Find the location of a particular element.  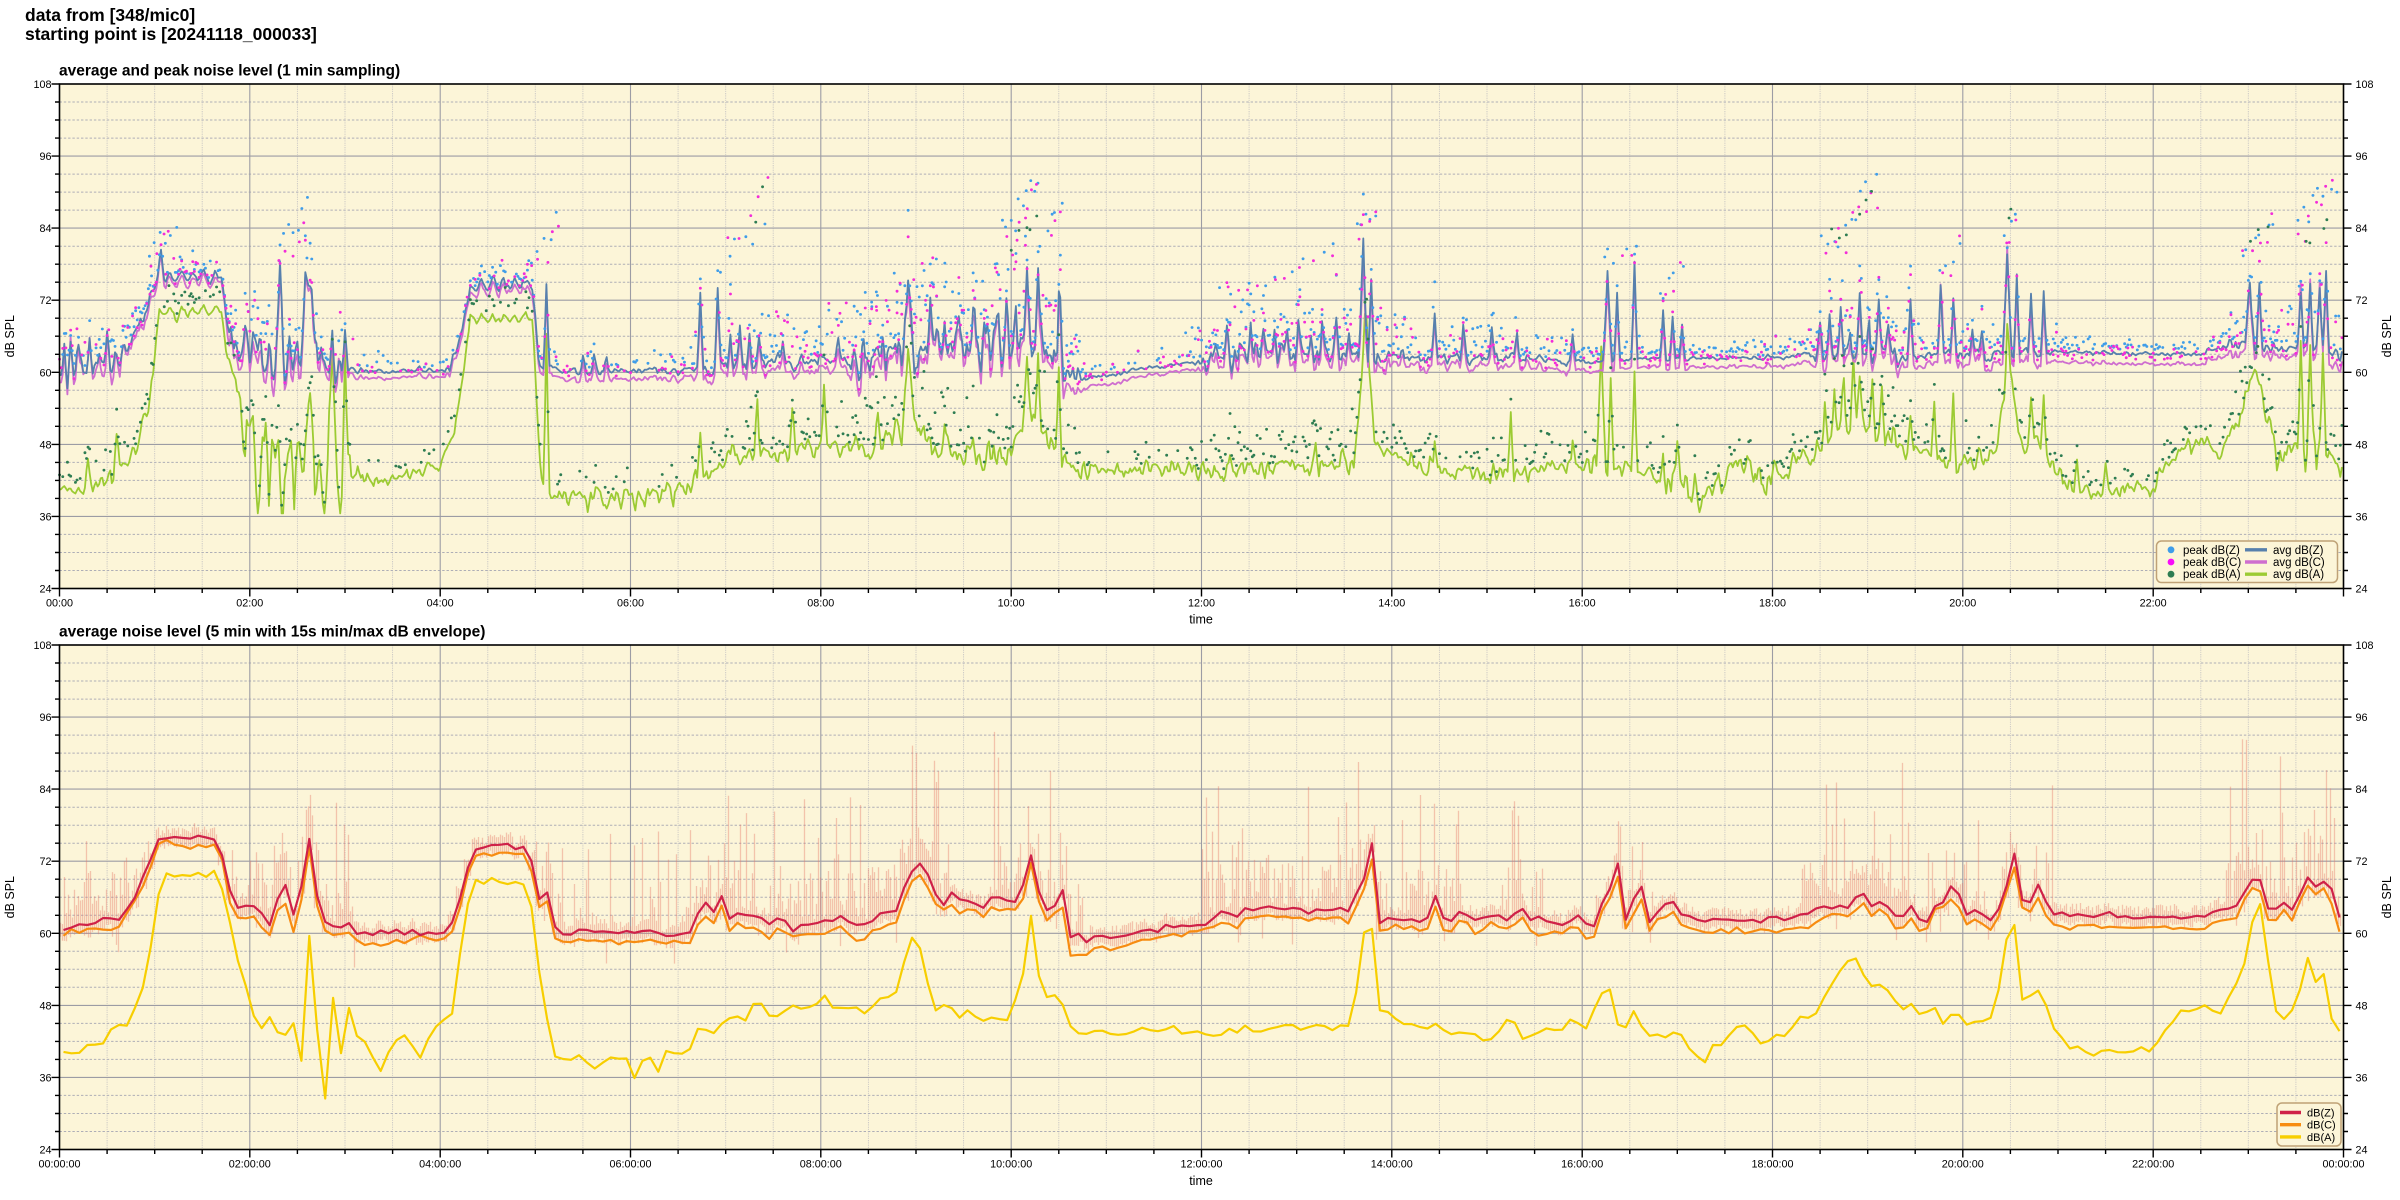

svg-text: 04:00:00 is located at coordinates (440, 1165).